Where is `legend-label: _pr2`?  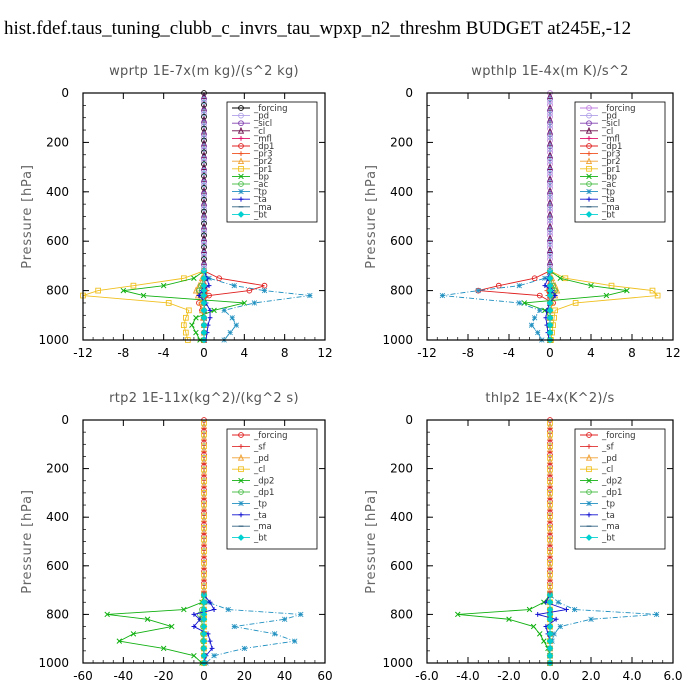
legend-label: _pr2 is located at coordinates (263, 162).